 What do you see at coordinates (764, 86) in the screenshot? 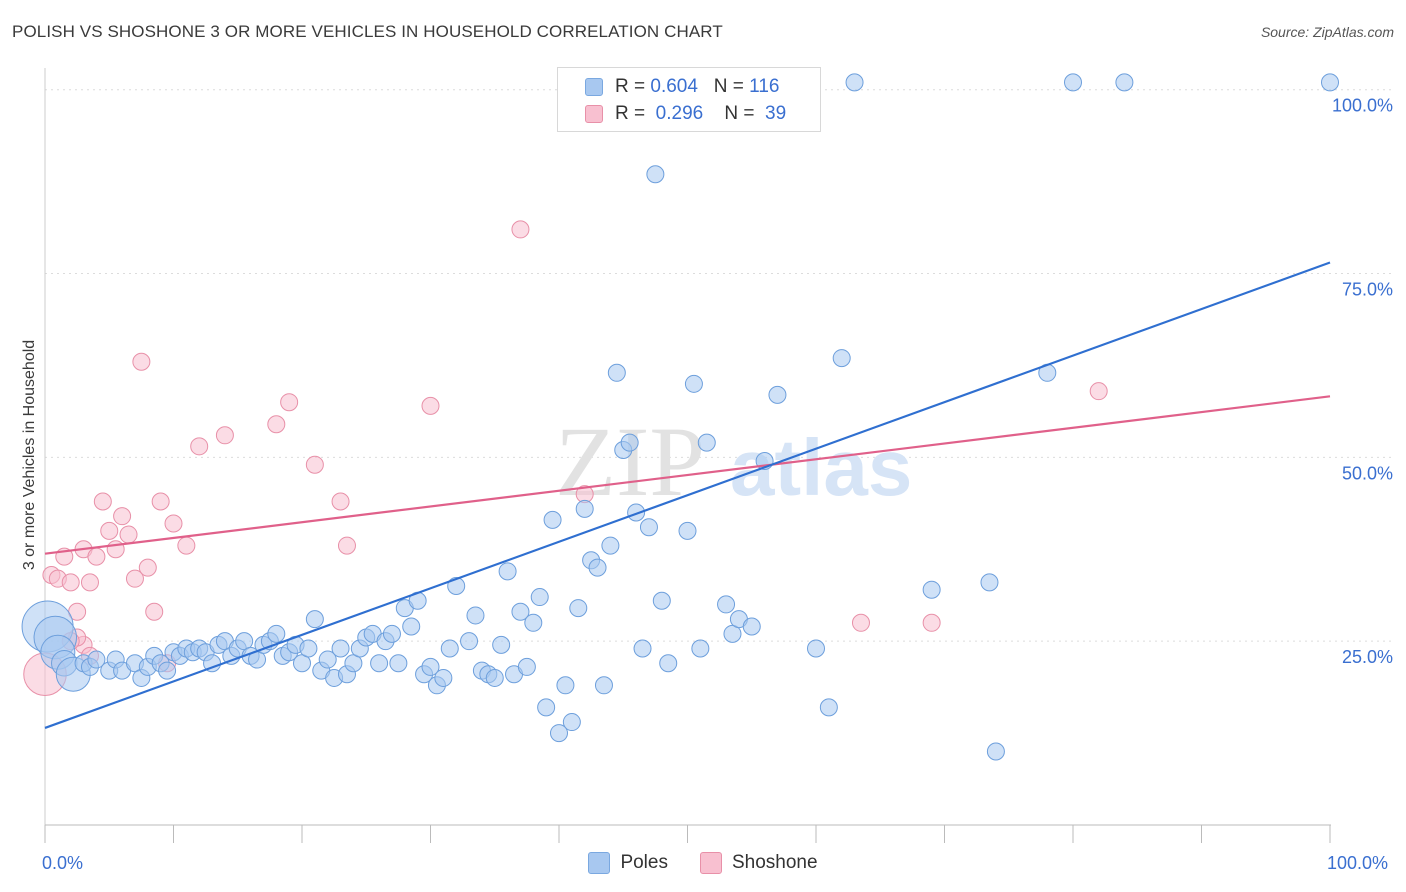
I see `legend-n-value: 116` at bounding box center [764, 86].